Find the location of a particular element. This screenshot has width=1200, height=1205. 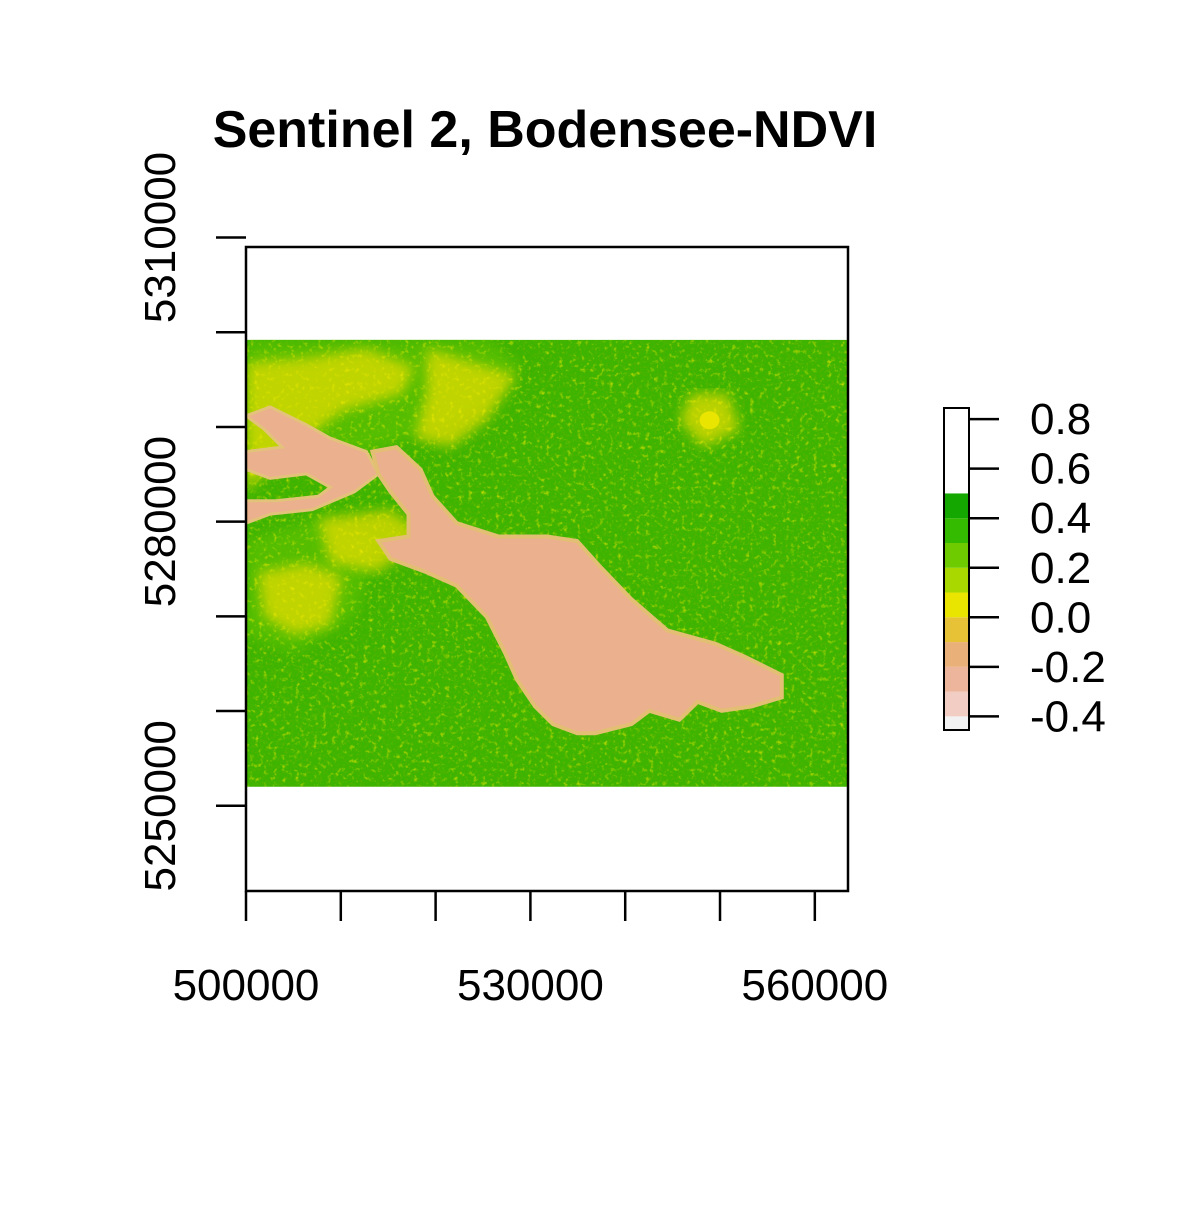

y-tick-label: 5310000 is located at coordinates (160, 237).